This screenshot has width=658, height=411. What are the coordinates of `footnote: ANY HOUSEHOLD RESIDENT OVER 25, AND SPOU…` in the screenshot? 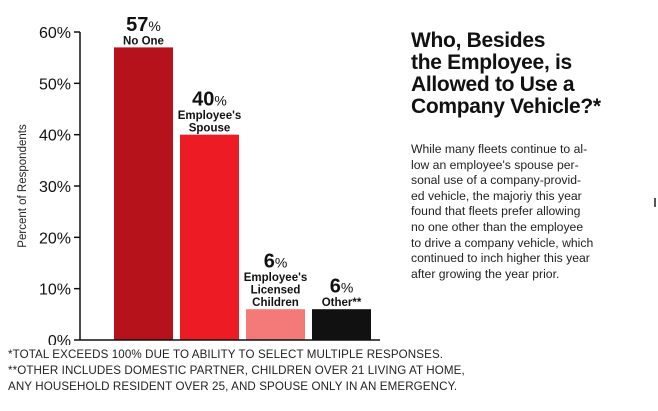 It's located at (233, 387).